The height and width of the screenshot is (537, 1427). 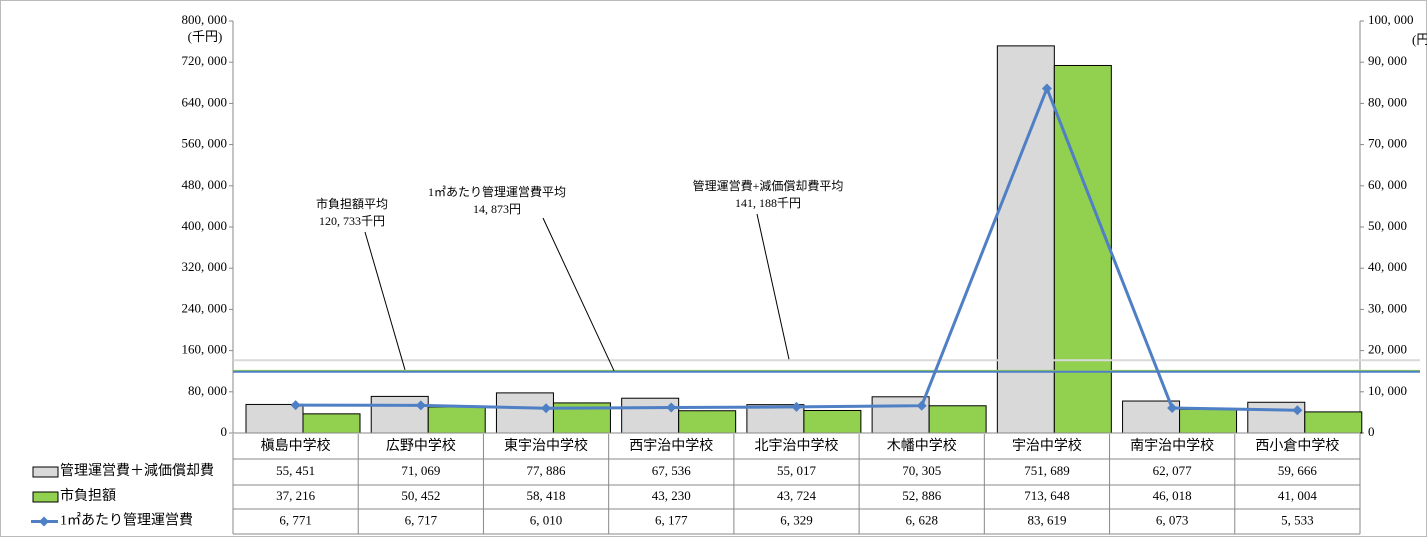 What do you see at coordinates (1387, 307) in the screenshot?
I see `y2-tick-label: 30, 000` at bounding box center [1387, 307].